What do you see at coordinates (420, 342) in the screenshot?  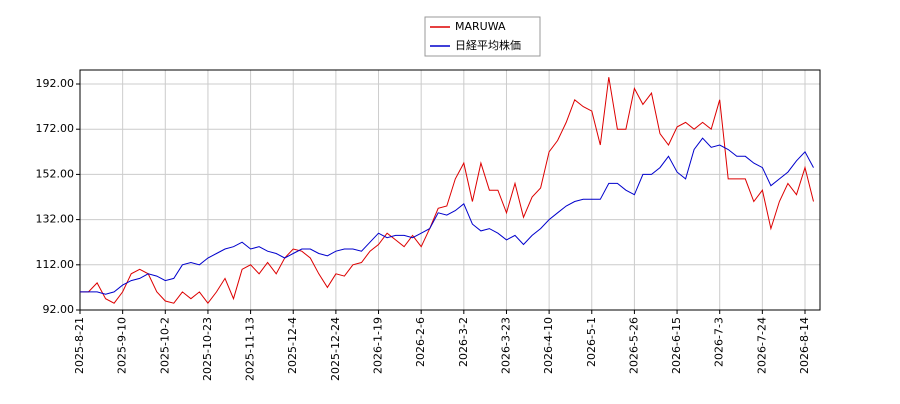 I see `x-tick-label: 2026-2-6` at bounding box center [420, 342].